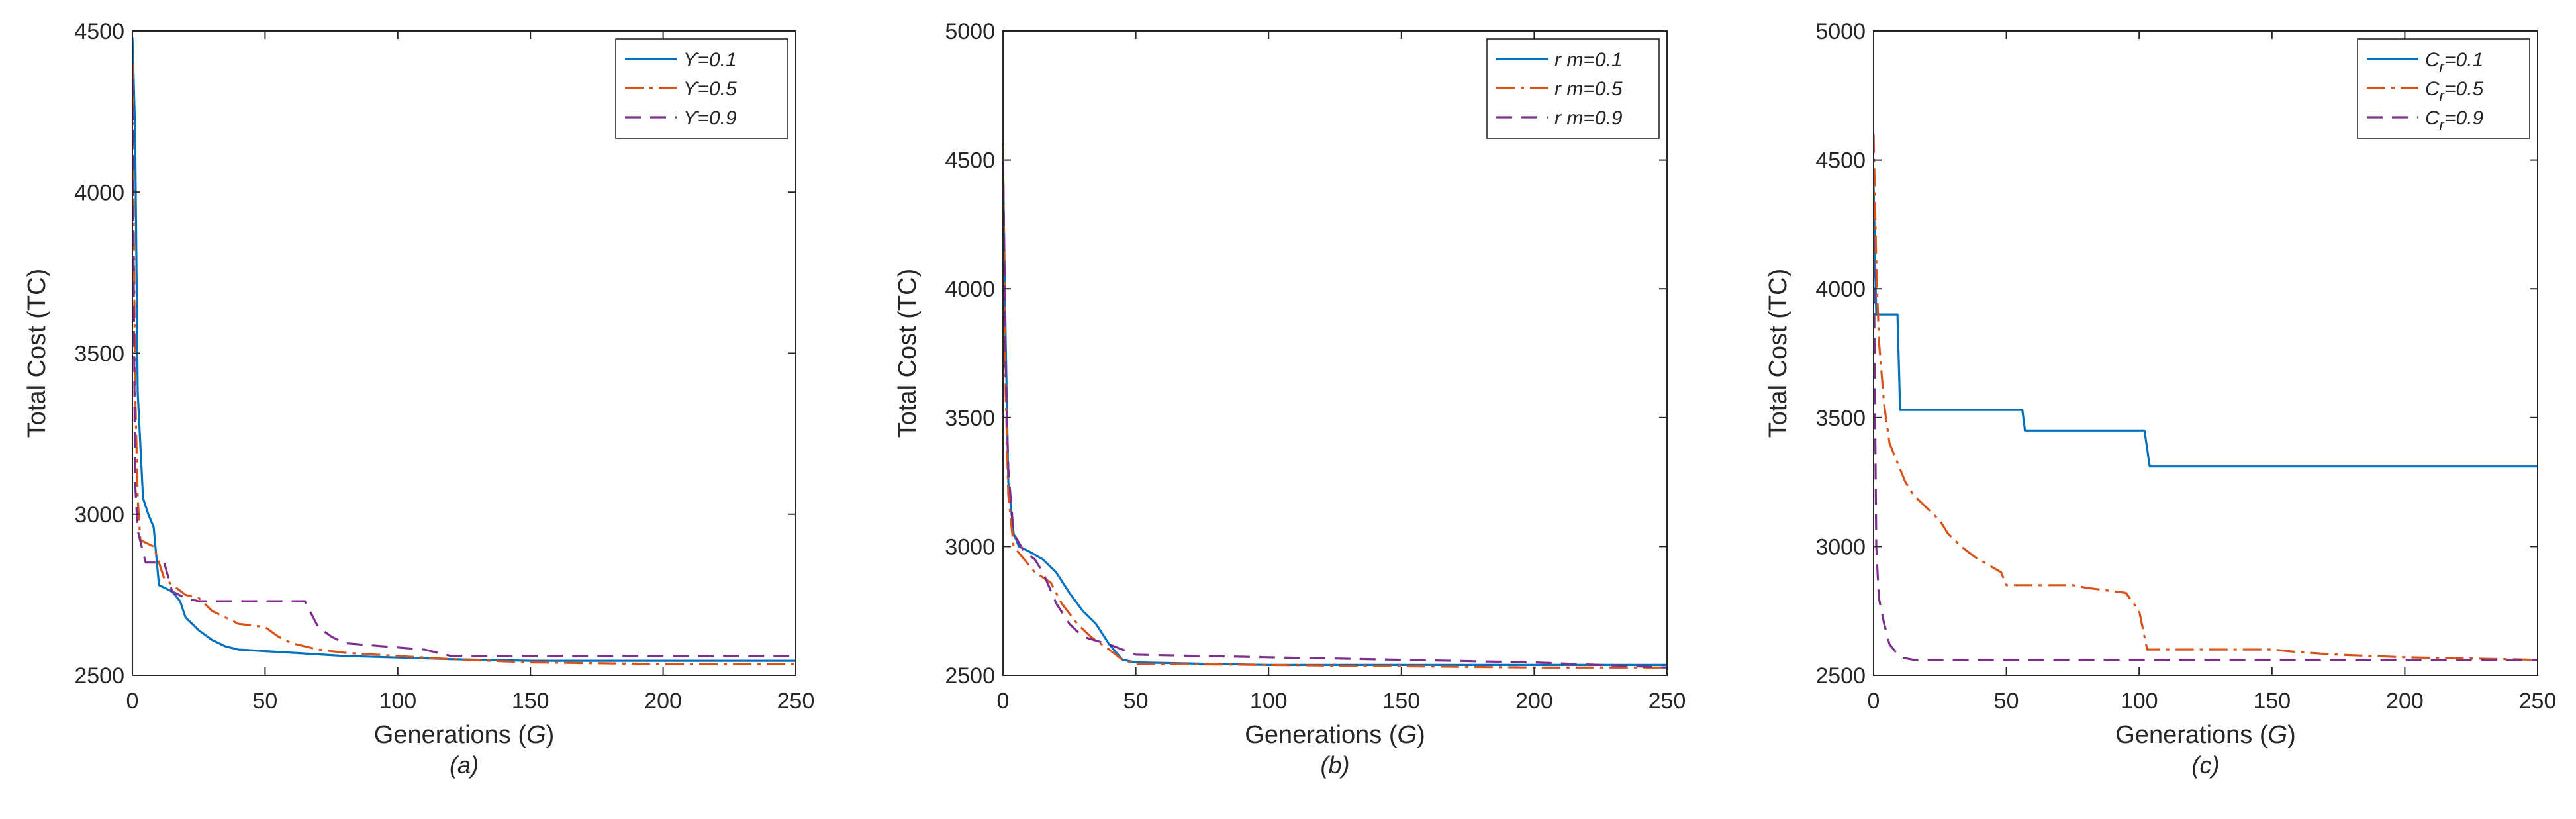 The width and height of the screenshot is (2576, 819). I want to click on legend-entry-3: ϒ=0.9, so click(710, 118).